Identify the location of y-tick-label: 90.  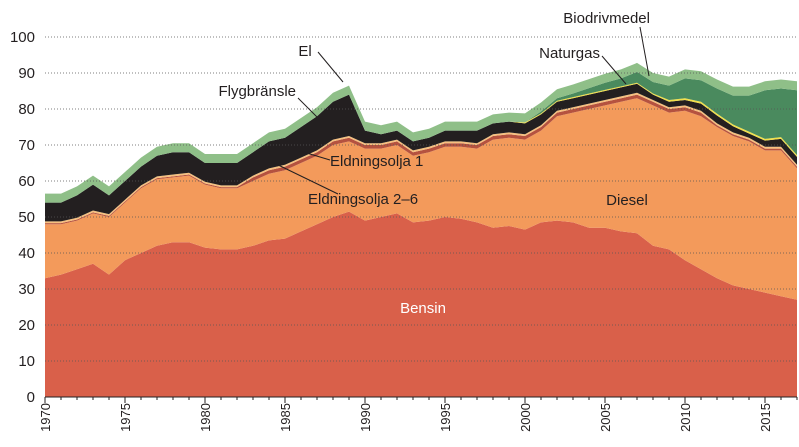
(26, 73).